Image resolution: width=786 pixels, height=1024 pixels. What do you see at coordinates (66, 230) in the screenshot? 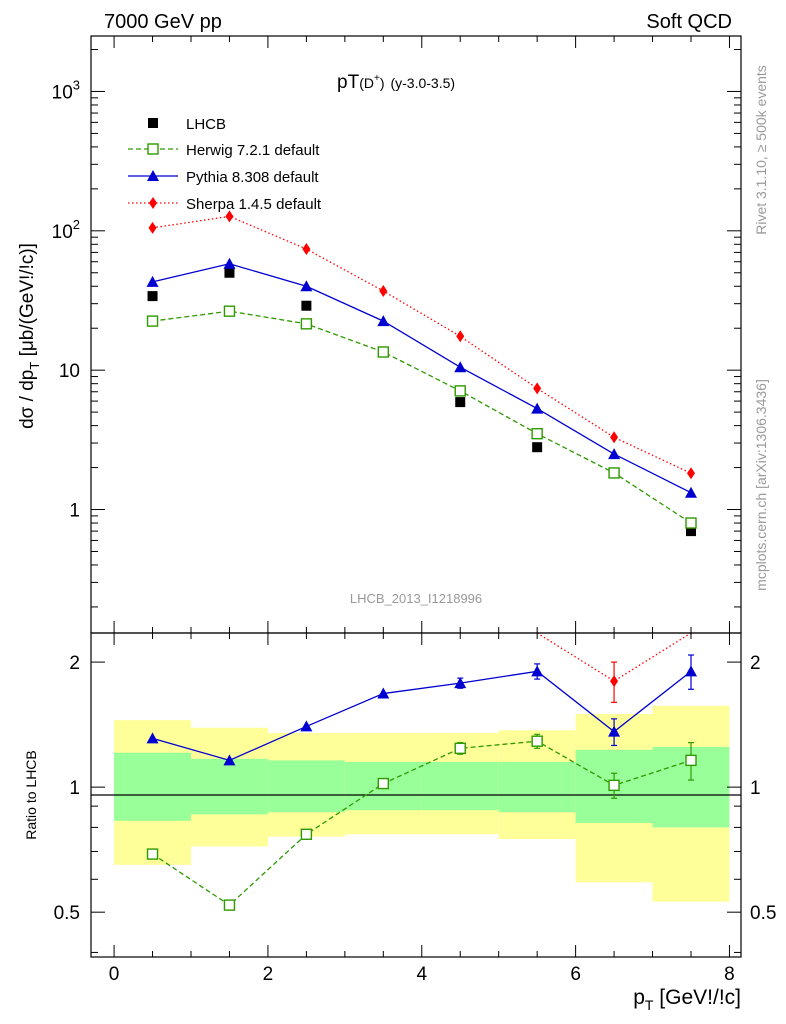
I see `main-ytick-label: 102` at bounding box center [66, 230].